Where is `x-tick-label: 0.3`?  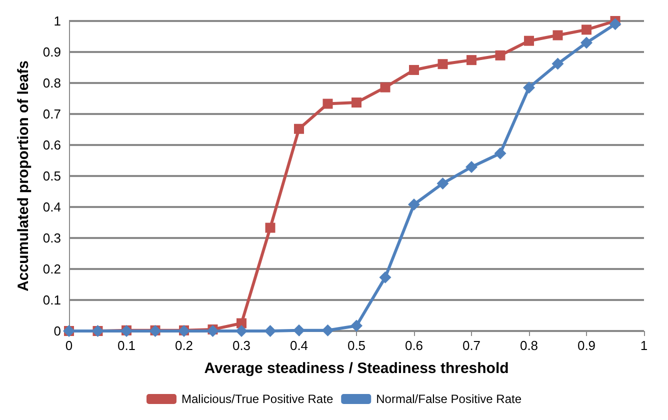 x-tick-label: 0.3 is located at coordinates (241, 345).